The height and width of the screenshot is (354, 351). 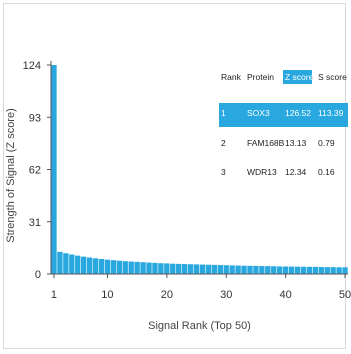 I want to click on x-tick-label: 20, so click(x=167, y=295).